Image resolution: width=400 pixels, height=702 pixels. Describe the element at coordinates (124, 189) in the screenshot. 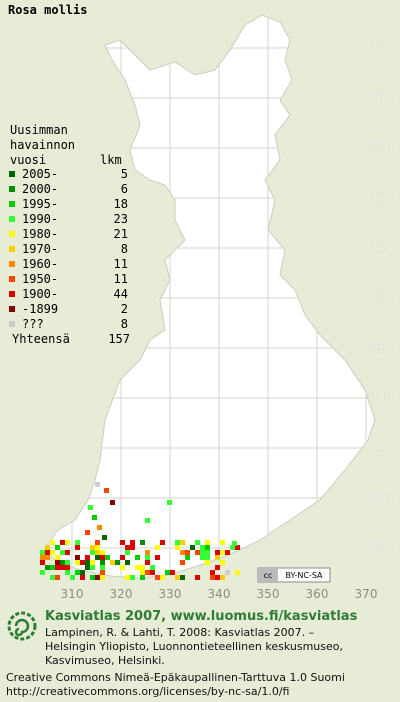

I see `legend-count: 6` at that location.